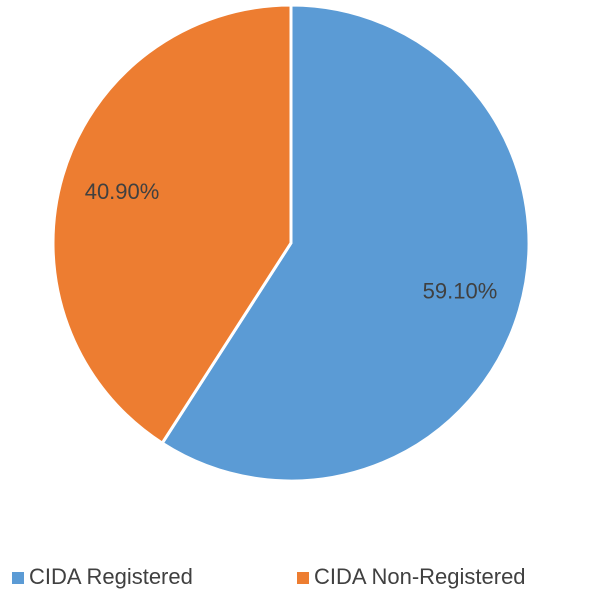 This screenshot has width=590, height=593. I want to click on legend-label: CIDA Non-Registered, so click(420, 576).